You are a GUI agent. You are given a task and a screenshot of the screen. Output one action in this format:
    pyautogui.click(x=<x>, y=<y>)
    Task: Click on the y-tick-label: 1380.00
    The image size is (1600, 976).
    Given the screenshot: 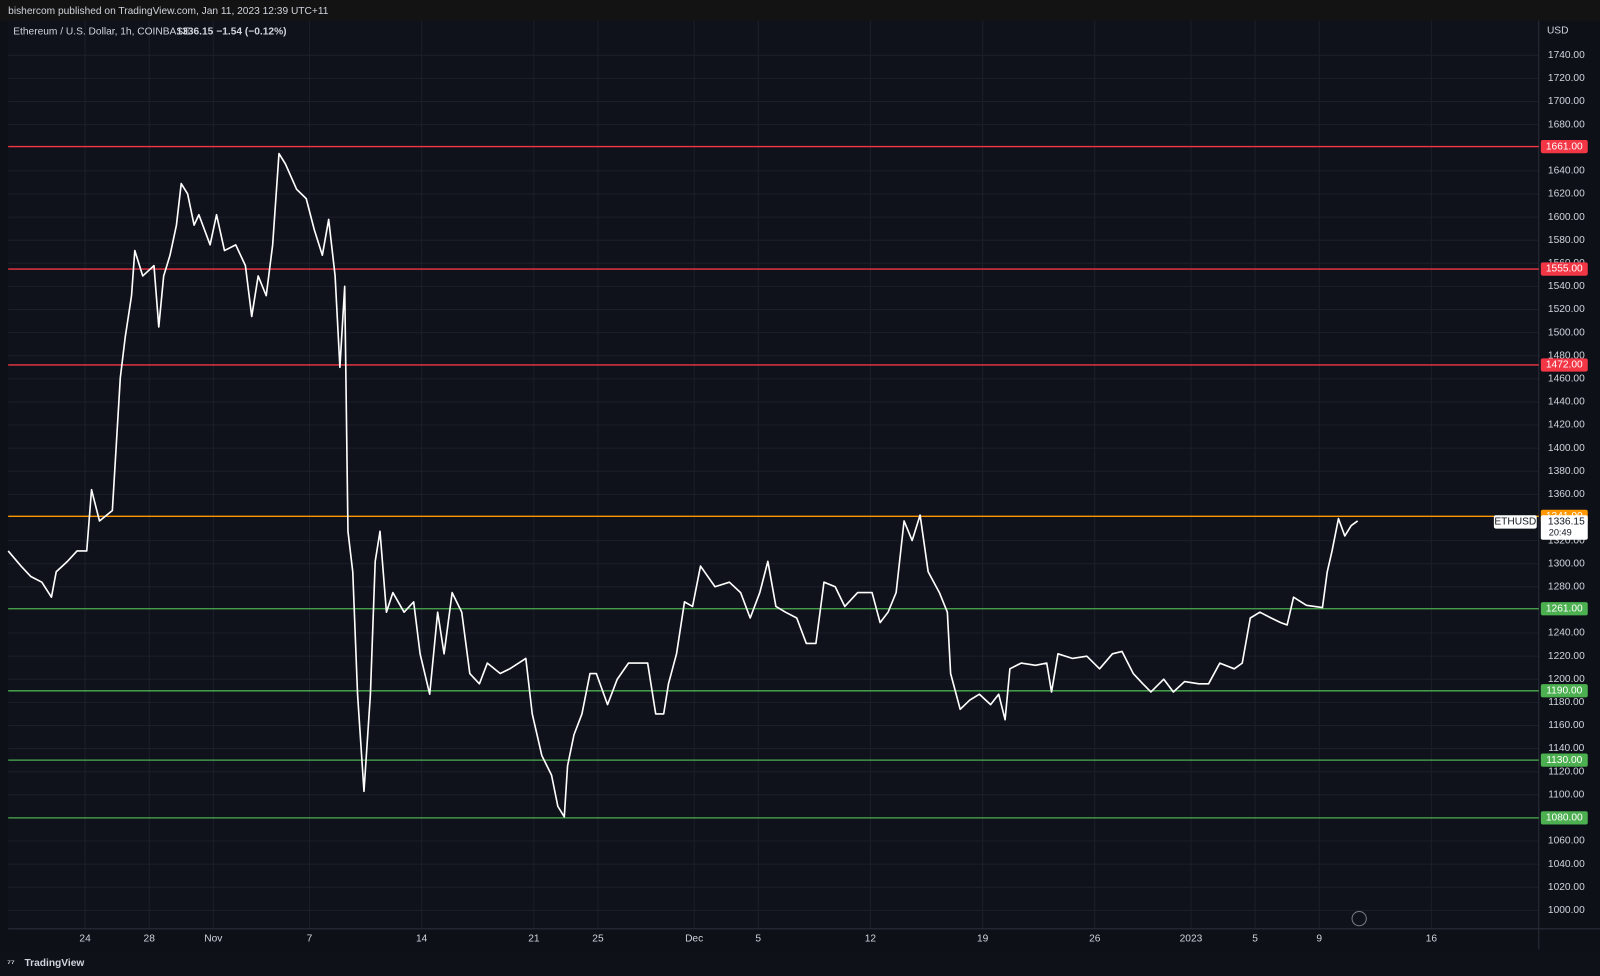 What is the action you would take?
    pyautogui.click(x=1566, y=471)
    